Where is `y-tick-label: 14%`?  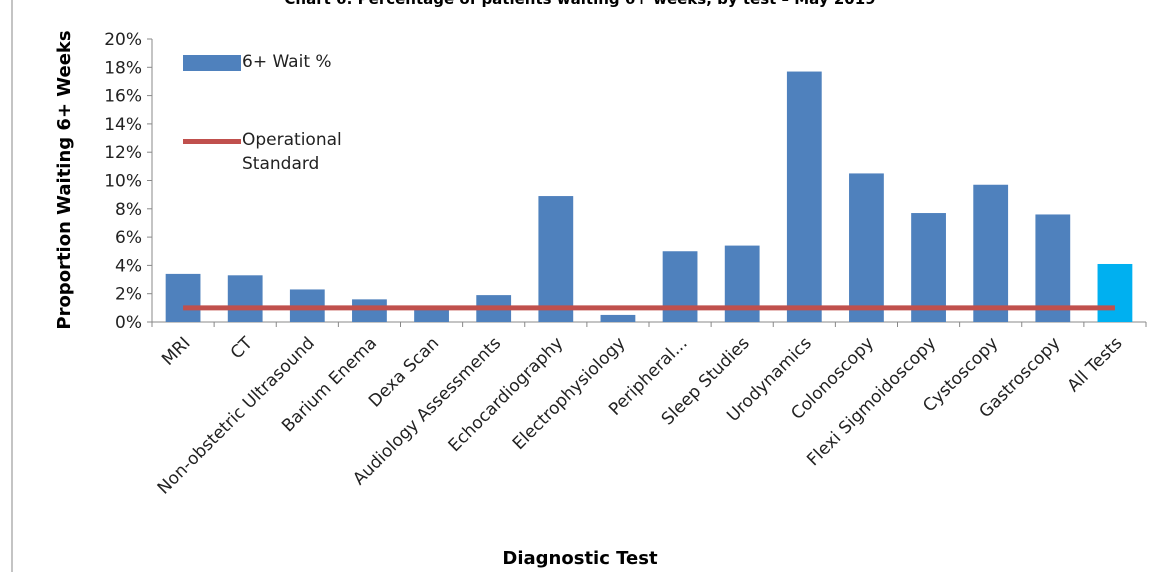
y-tick-label: 14% is located at coordinates (123, 125).